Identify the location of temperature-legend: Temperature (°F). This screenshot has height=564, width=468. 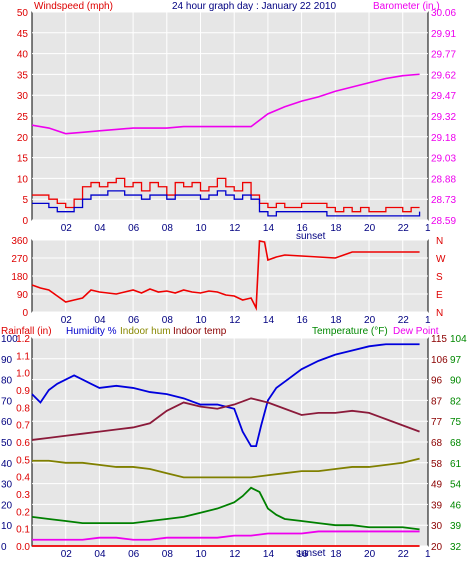
(350, 331).